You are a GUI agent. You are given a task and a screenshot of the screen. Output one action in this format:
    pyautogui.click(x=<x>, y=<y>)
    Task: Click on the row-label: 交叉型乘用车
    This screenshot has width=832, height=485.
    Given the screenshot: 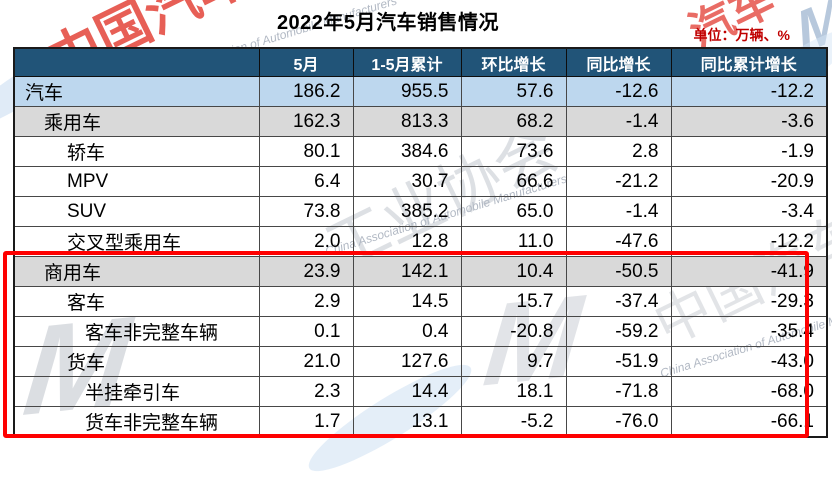 What is the action you would take?
    pyautogui.click(x=136, y=241)
    